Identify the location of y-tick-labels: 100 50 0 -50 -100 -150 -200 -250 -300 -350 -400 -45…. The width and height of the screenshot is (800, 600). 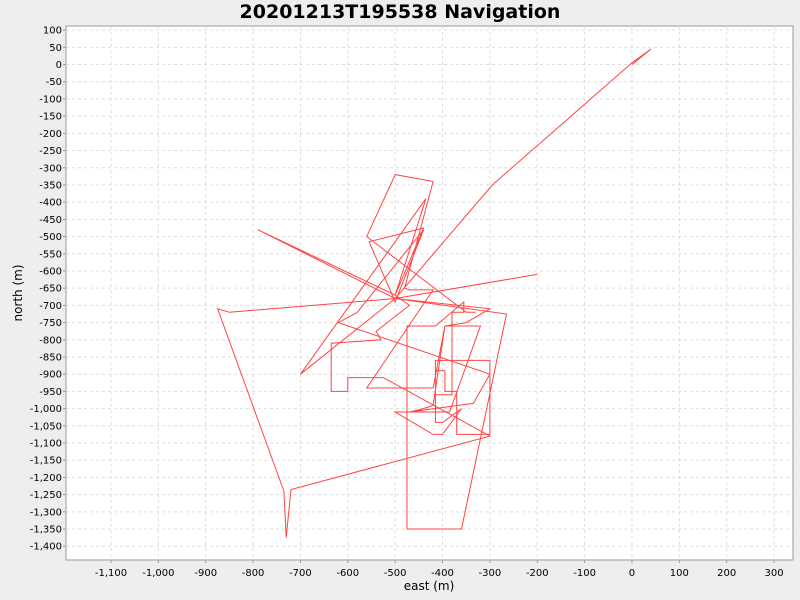
(48, 289).